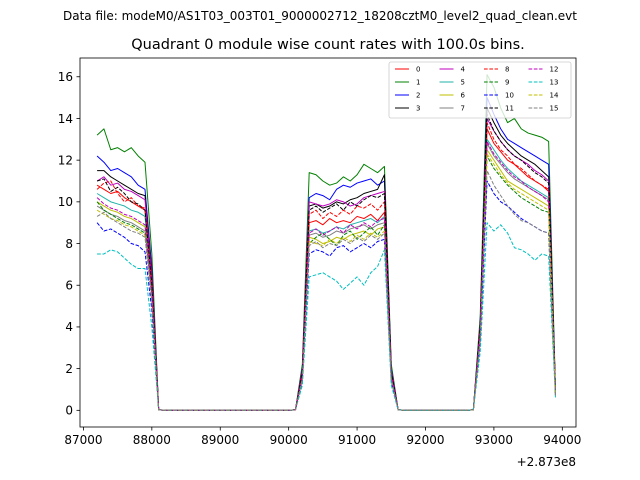 Image resolution: width=640 pixels, height=480 pixels. I want to click on legend-label-4: 4, so click(463, 70).